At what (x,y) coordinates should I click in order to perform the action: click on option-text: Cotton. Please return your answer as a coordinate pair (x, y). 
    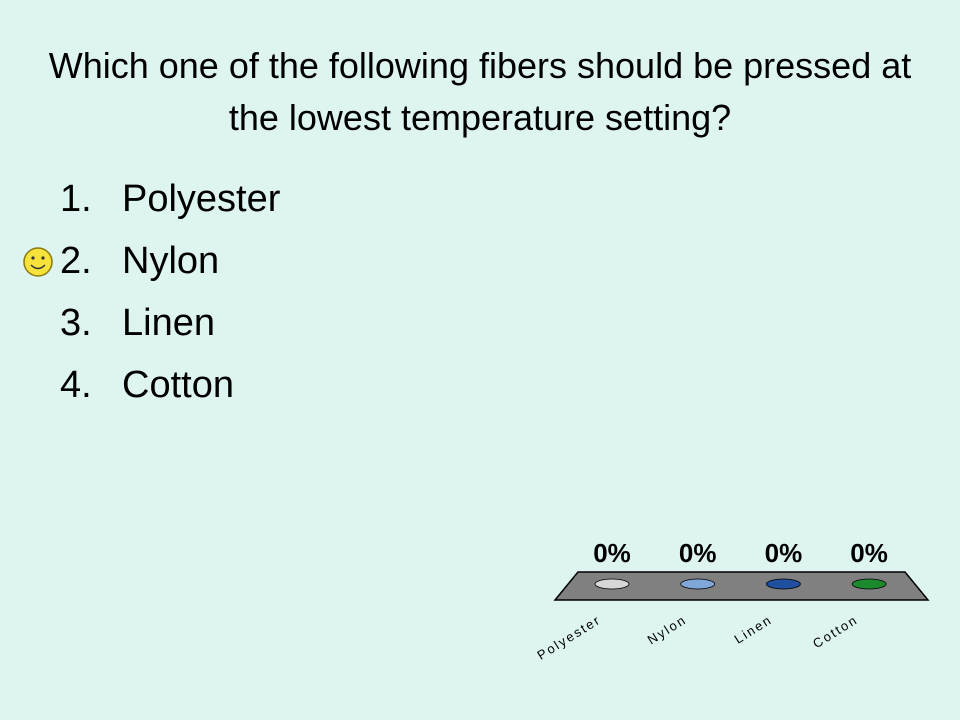
    Looking at the image, I should click on (178, 385).